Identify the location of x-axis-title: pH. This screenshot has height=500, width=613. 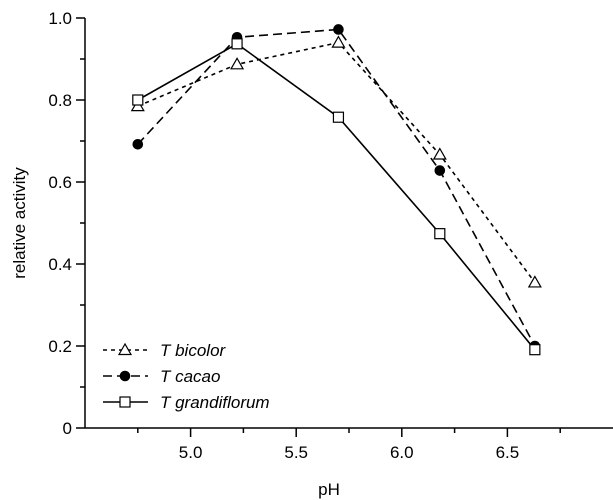
(329, 489).